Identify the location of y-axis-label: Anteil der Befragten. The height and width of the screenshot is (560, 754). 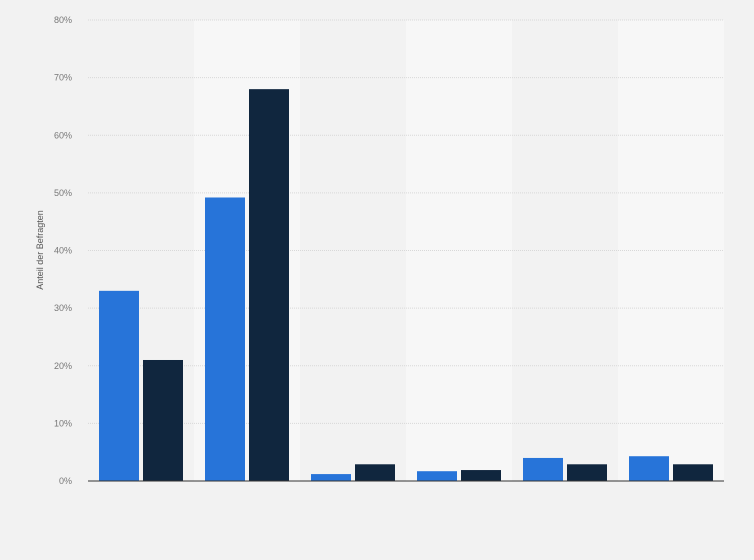
(40, 250).